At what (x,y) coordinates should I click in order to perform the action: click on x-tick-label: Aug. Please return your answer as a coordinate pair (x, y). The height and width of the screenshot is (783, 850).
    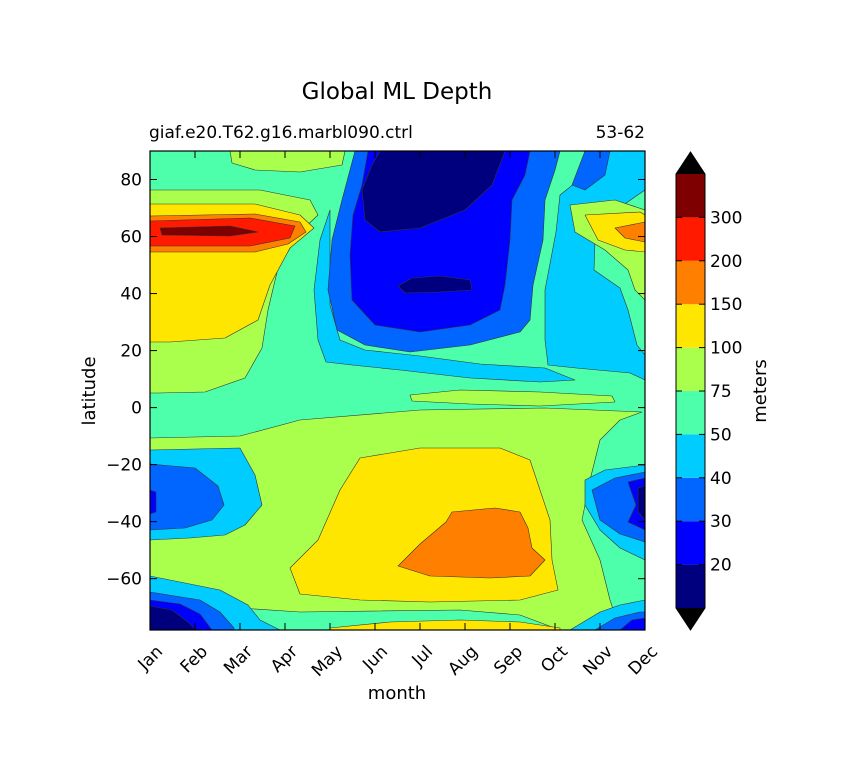
    Looking at the image, I should click on (463, 661).